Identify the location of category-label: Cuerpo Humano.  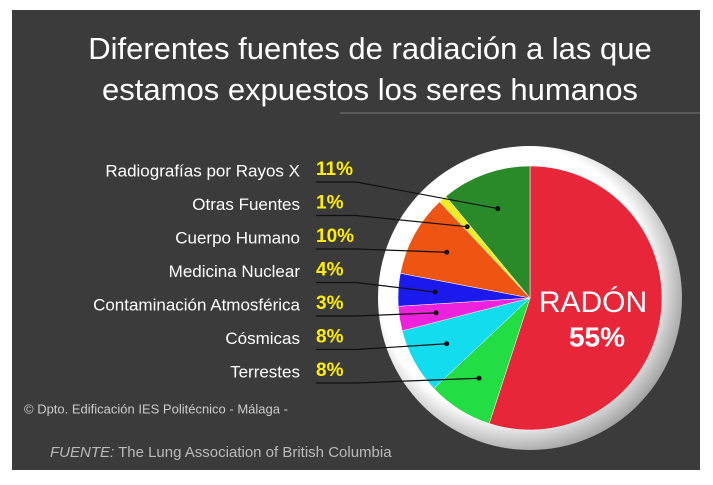
(237, 237).